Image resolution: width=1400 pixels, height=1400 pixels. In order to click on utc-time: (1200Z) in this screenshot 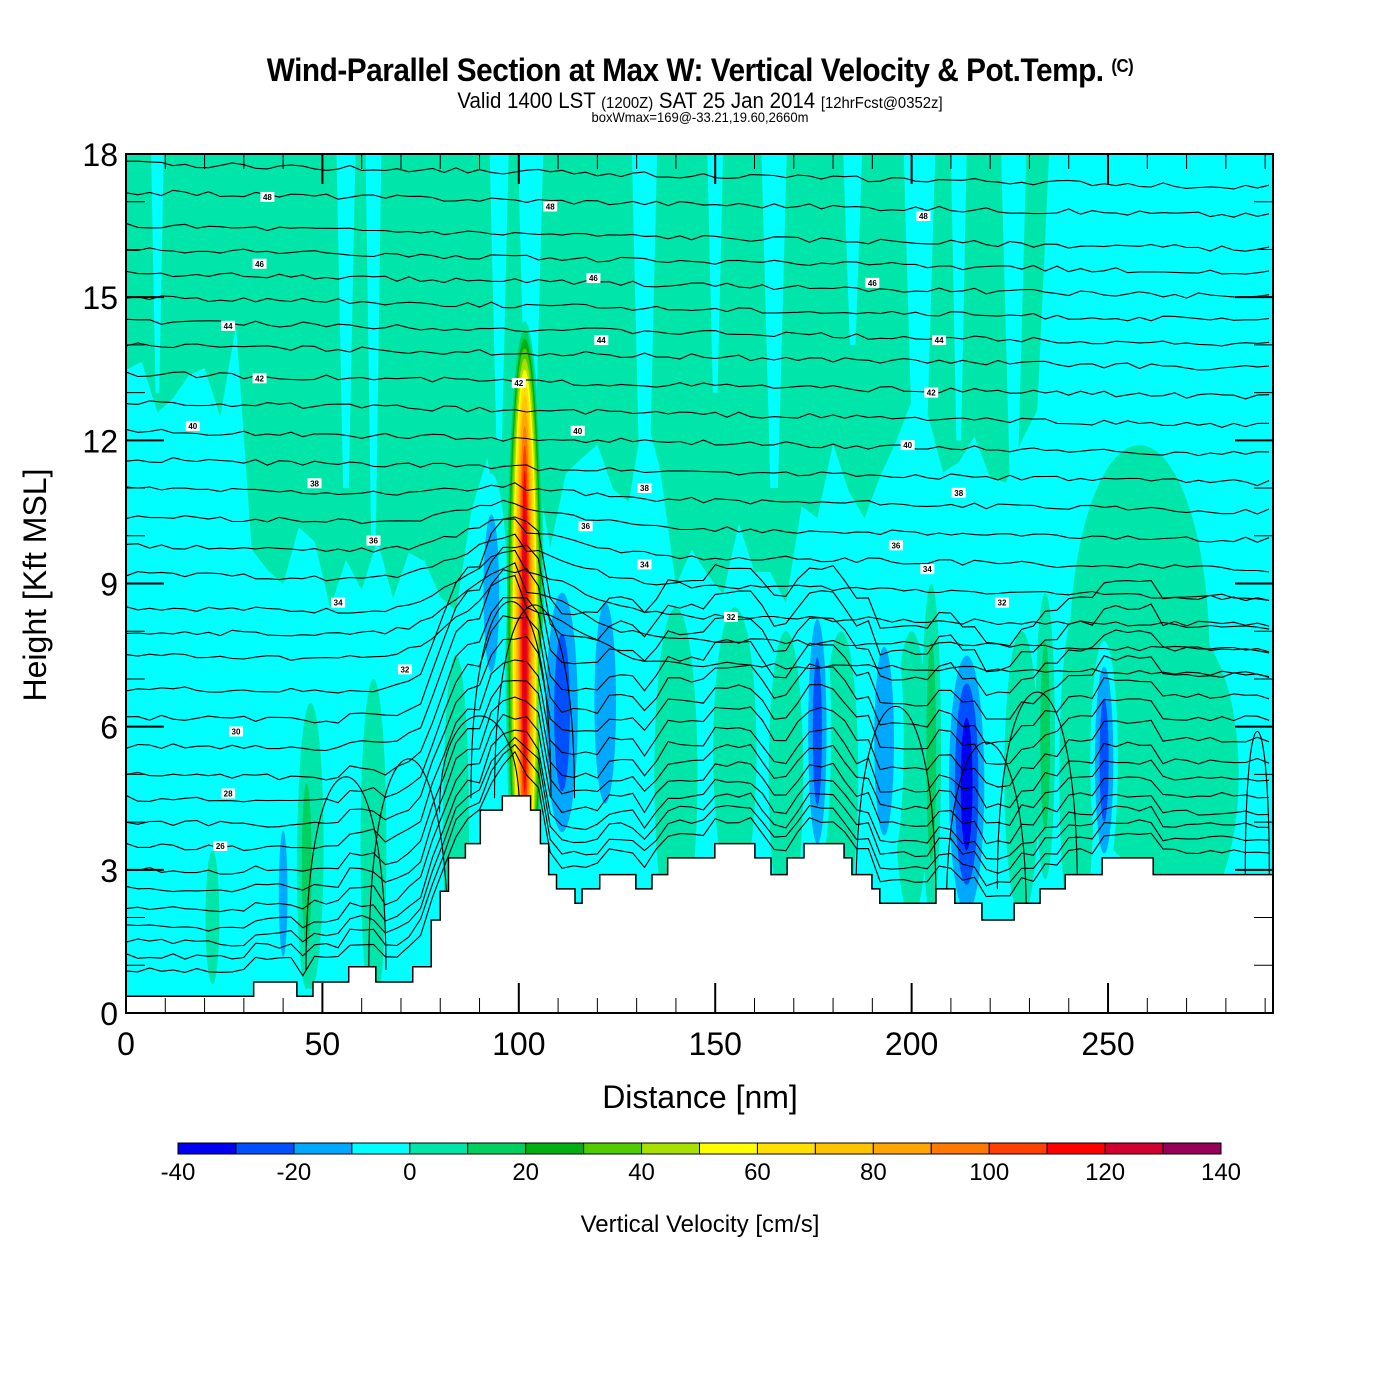, I will do `click(627, 103)`.